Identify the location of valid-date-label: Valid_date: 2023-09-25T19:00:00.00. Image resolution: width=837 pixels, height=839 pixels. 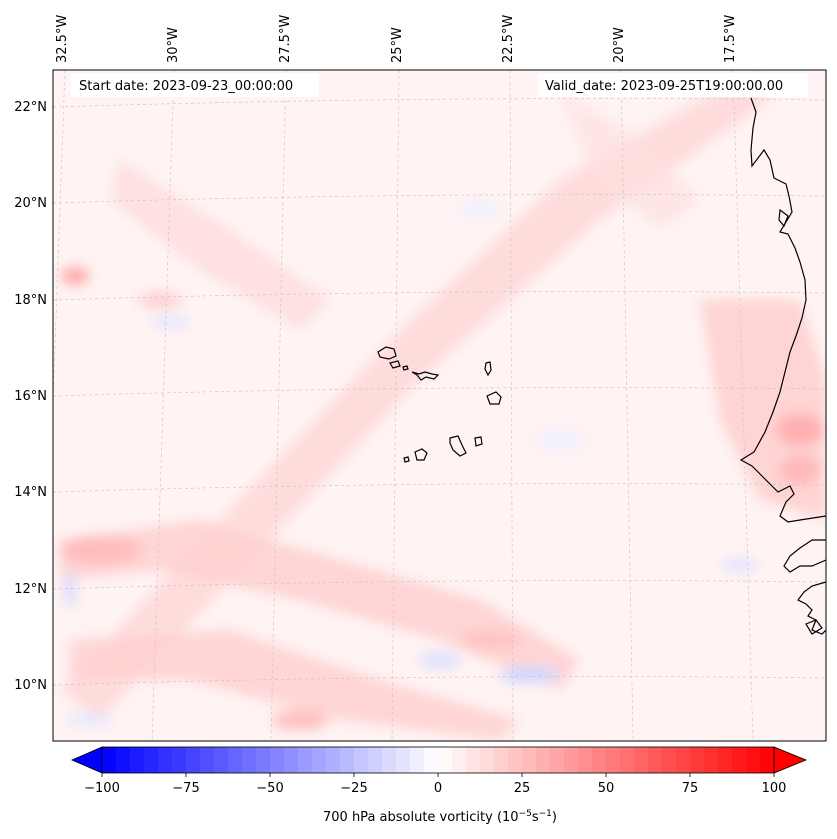
(664, 86).